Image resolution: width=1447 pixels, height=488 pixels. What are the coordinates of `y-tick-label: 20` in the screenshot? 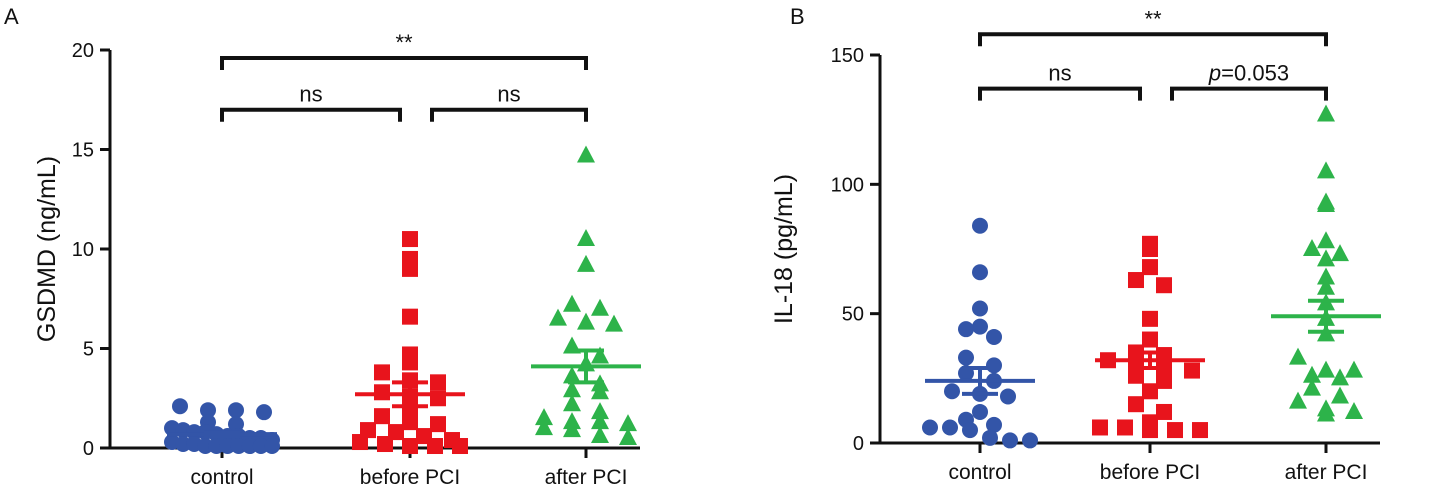 It's located at (83, 51).